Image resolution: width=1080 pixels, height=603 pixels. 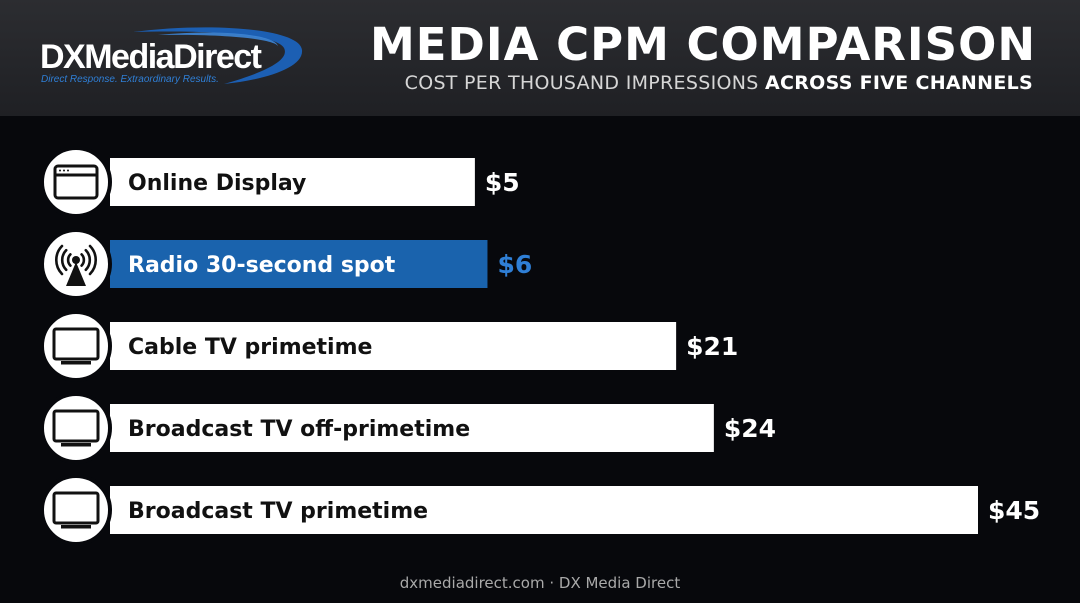 What do you see at coordinates (250, 347) in the screenshot?
I see `category-label: Cable TV primetime` at bounding box center [250, 347].